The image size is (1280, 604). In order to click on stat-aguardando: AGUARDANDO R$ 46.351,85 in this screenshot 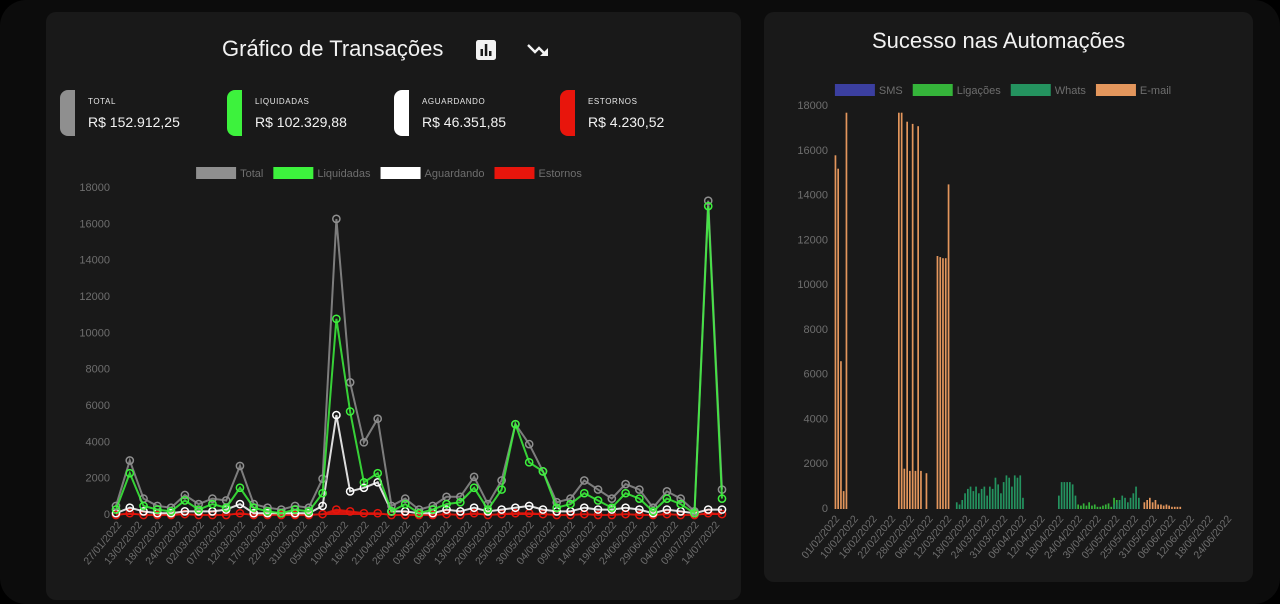, I will do `click(474, 114)`.